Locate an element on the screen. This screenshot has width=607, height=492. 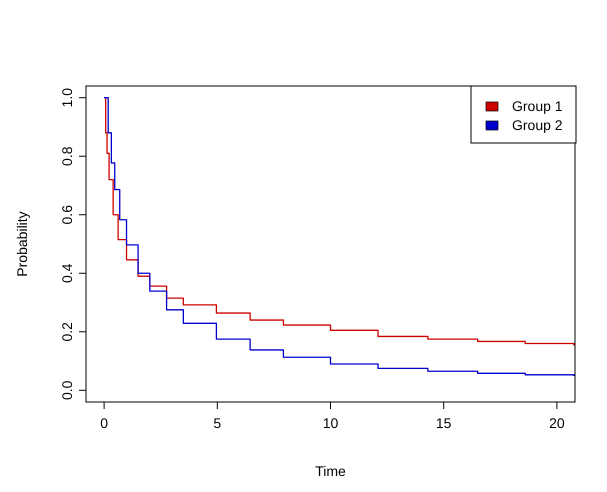
x-tick-label: 5 is located at coordinates (217, 423).